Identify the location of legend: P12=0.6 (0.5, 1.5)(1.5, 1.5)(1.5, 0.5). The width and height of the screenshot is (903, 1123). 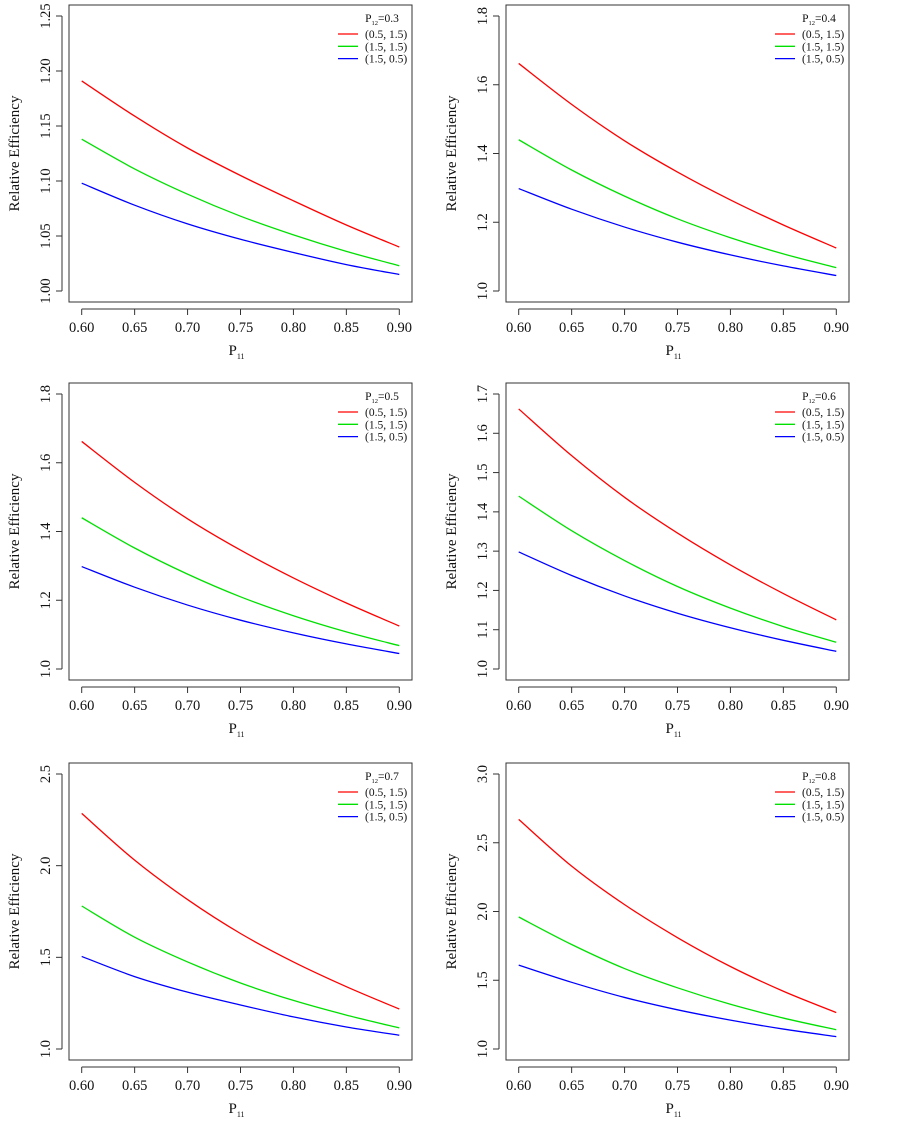
(809, 417).